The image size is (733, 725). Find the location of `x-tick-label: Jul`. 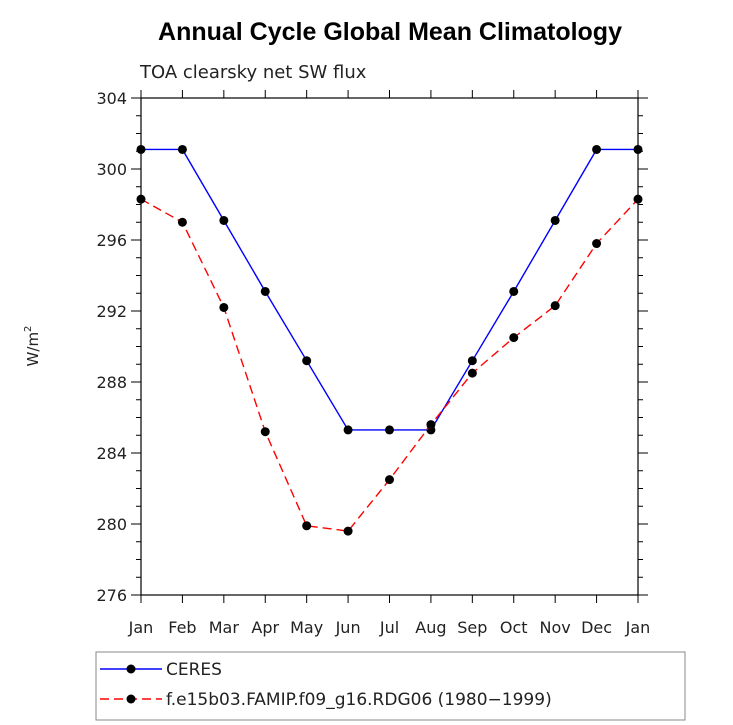

x-tick-label: Jul is located at coordinates (389, 627).